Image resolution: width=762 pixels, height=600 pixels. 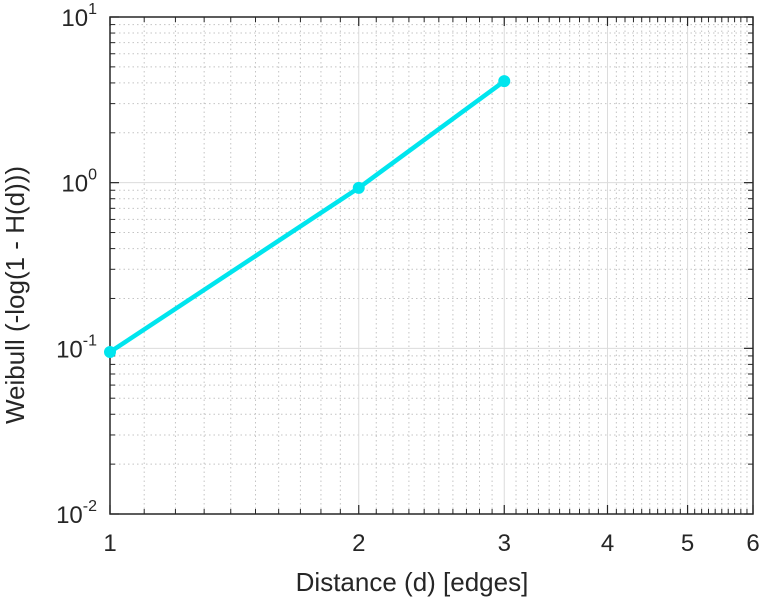 What do you see at coordinates (412, 582) in the screenshot?
I see `x-axis-title: Distance (d) [edges]` at bounding box center [412, 582].